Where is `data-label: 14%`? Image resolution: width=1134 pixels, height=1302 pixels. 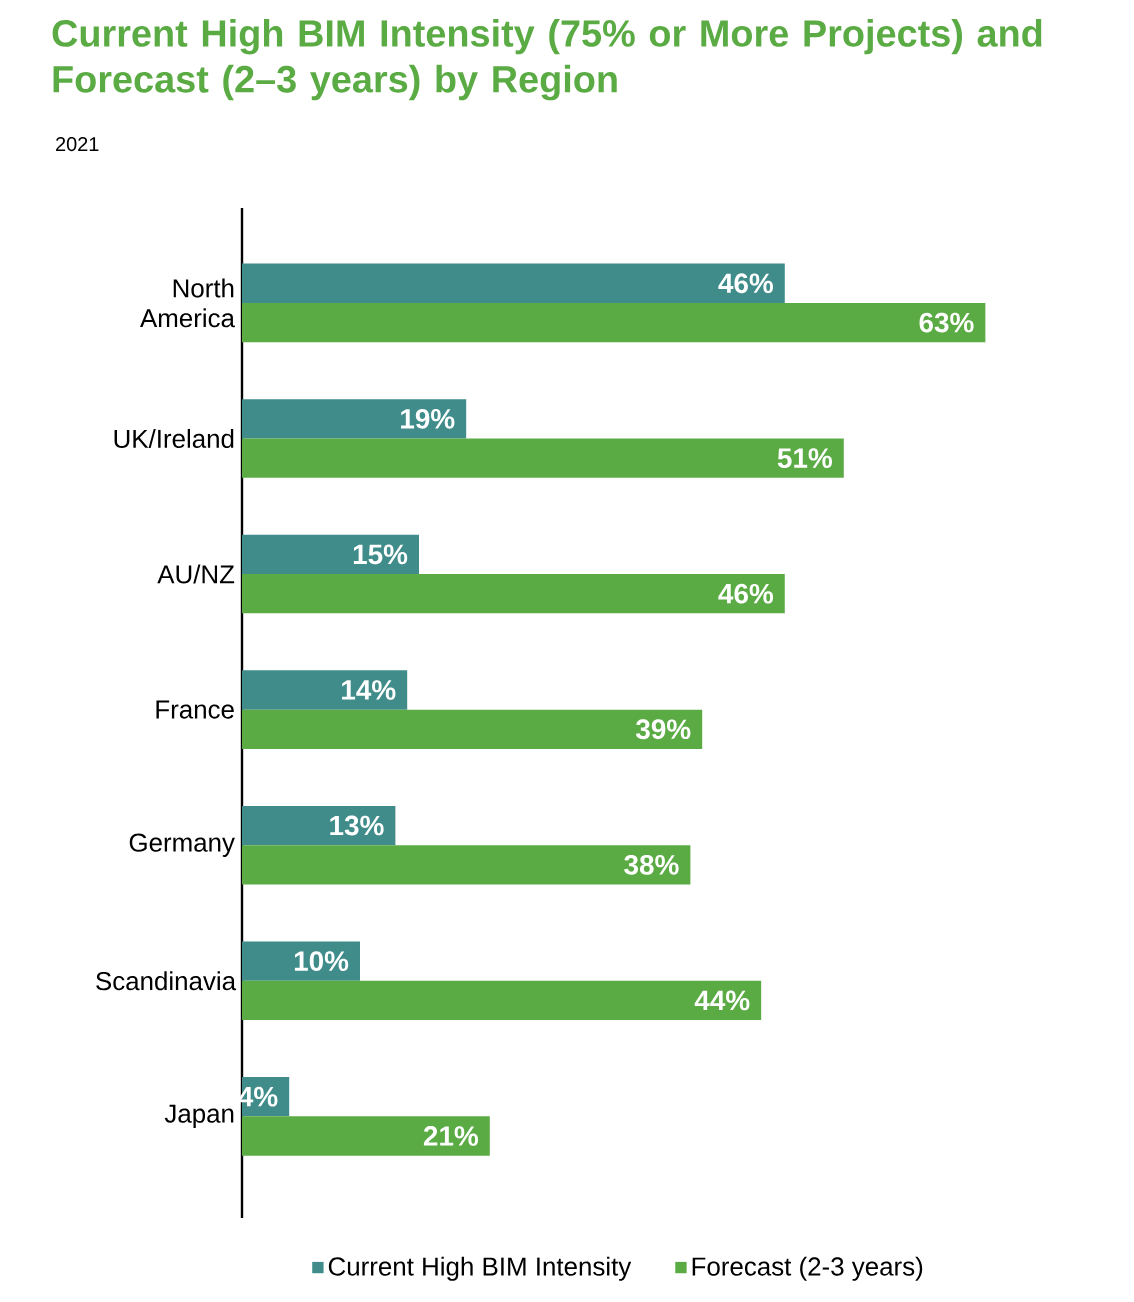
data-label: 14% is located at coordinates (369, 690).